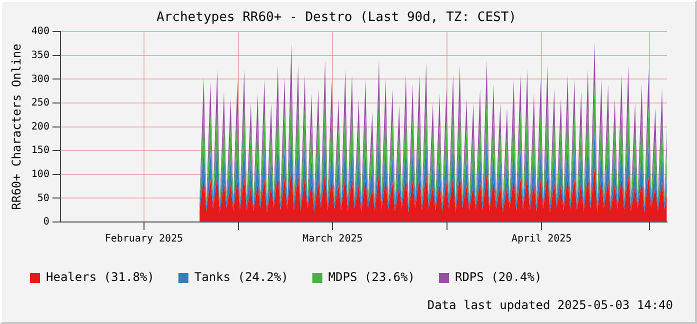 The image size is (697, 324). What do you see at coordinates (371, 277) in the screenshot?
I see `legend-label: MDPS (23.6%)` at bounding box center [371, 277].